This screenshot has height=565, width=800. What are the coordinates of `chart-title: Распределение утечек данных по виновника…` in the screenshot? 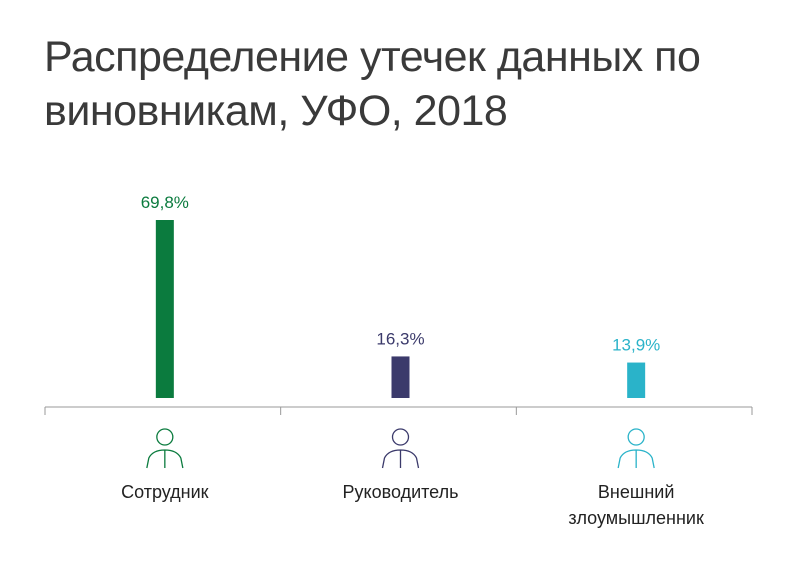 It's located at (372, 84).